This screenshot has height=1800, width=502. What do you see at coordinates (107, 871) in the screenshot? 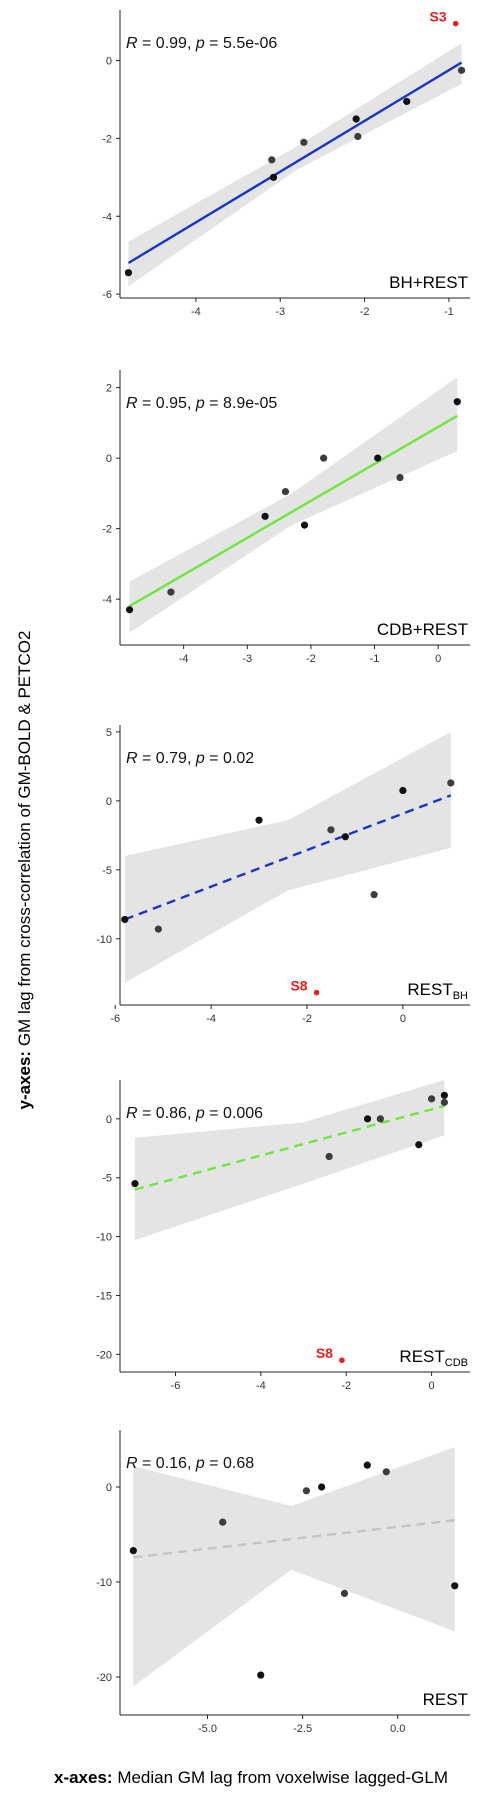
I see `y-tick-label: -5` at bounding box center [107, 871].